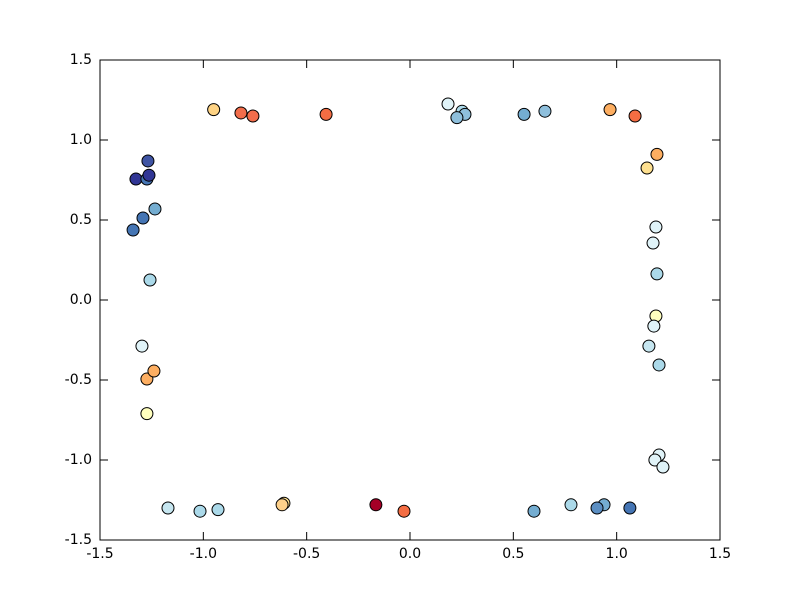 This screenshot has width=800, height=600. Describe the element at coordinates (78, 380) in the screenshot. I see `y-tick-label: -0.5` at that location.